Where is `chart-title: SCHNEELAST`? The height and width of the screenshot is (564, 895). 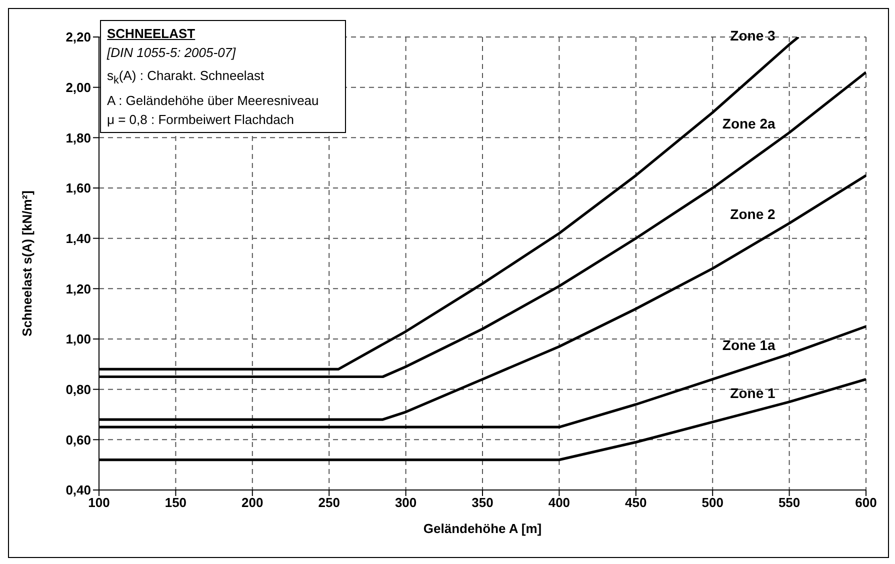 chart-title: SCHNEELAST is located at coordinates (151, 34).